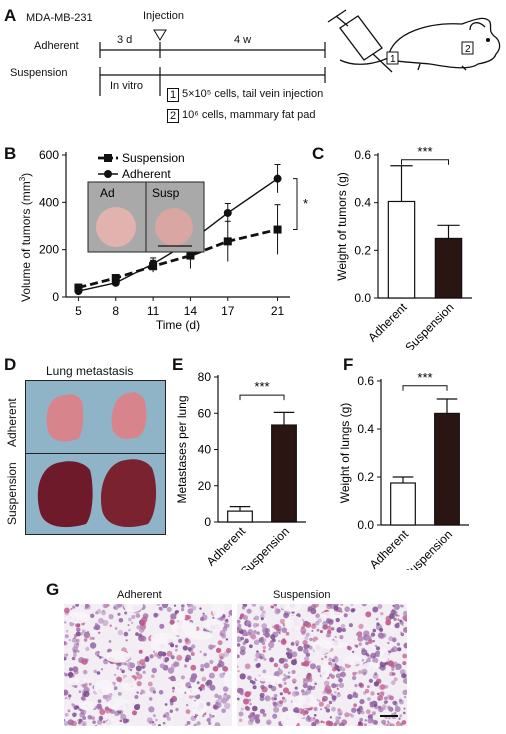 This screenshot has width=506, height=734. What do you see at coordinates (228, 311) in the screenshot?
I see `x-tick-label: 17` at bounding box center [228, 311].